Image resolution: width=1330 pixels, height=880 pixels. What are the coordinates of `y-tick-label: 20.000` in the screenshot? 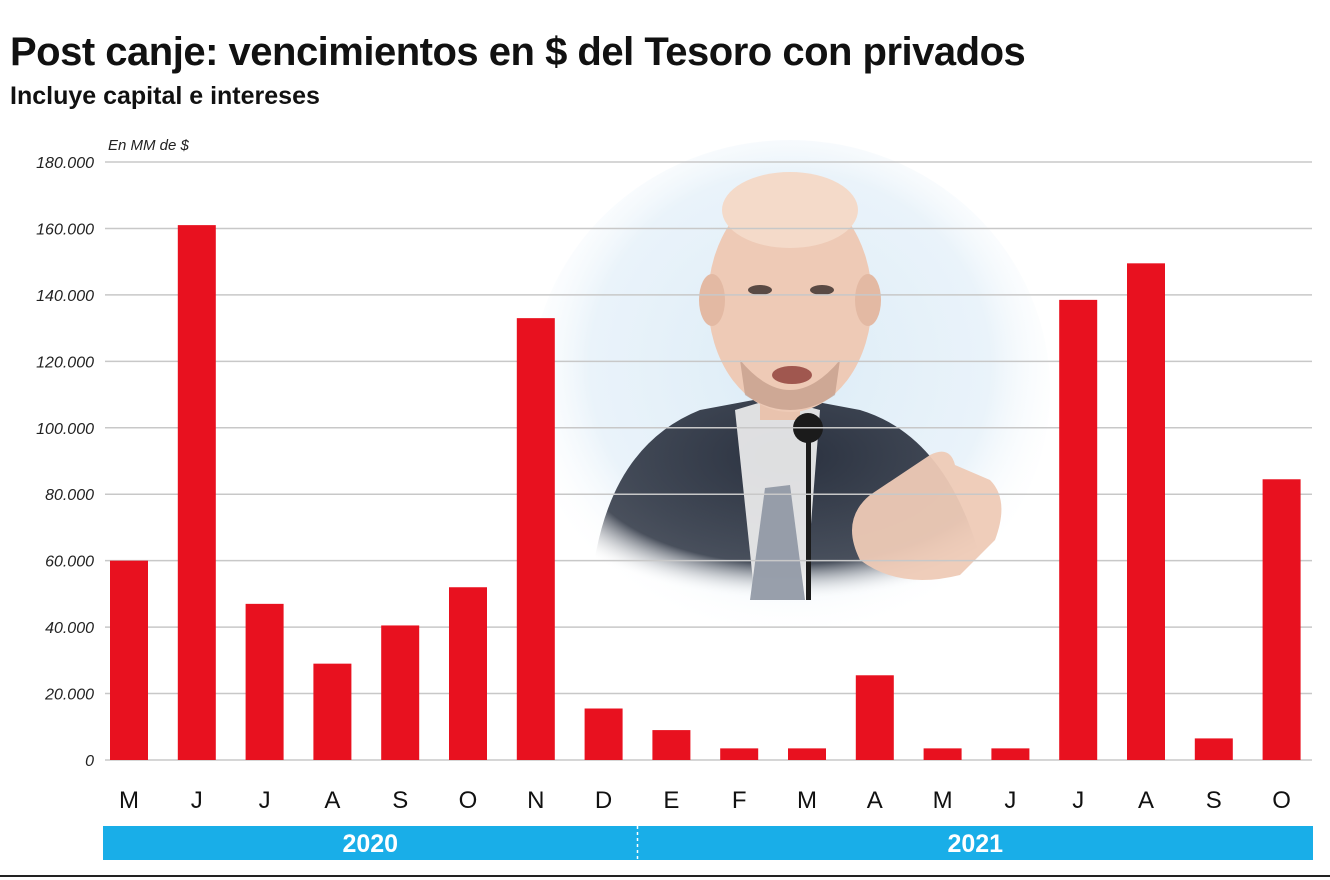 It's located at (69, 695).